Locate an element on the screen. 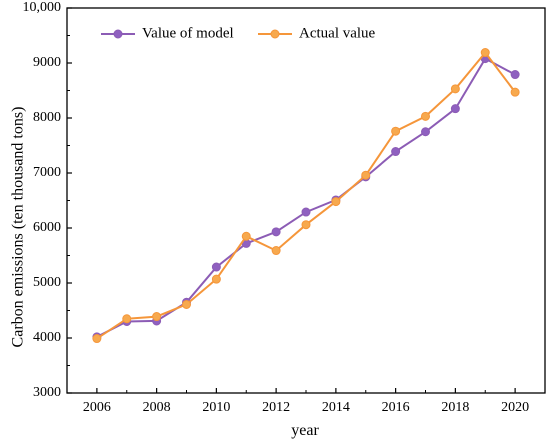 The width and height of the screenshot is (550, 444). y-tick-label: 10,000 is located at coordinates (42, 7).